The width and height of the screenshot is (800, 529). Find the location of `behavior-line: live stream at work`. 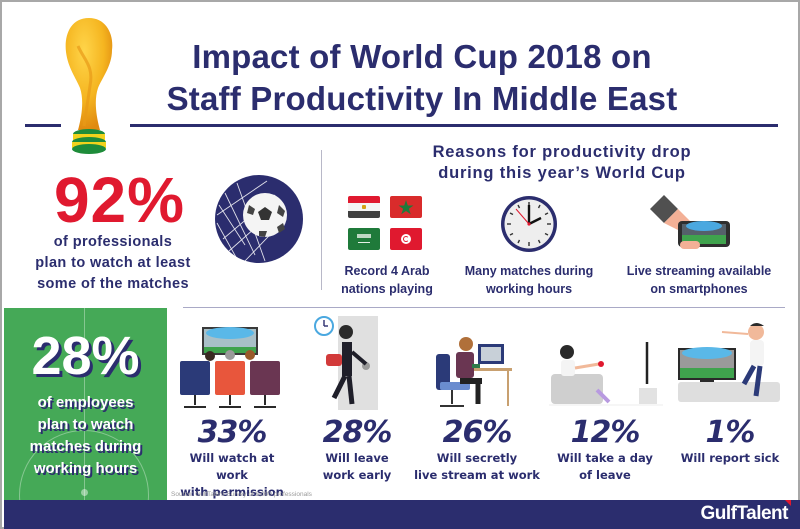

behavior-line: live stream at work is located at coordinates (477, 475).